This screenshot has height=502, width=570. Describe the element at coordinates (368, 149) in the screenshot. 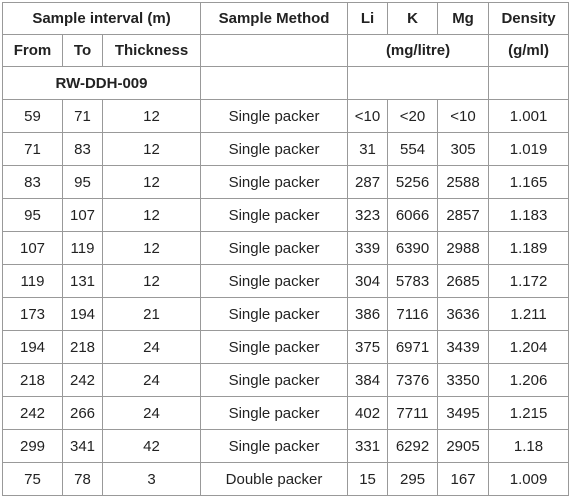

I see `cell-li: 31` at that location.